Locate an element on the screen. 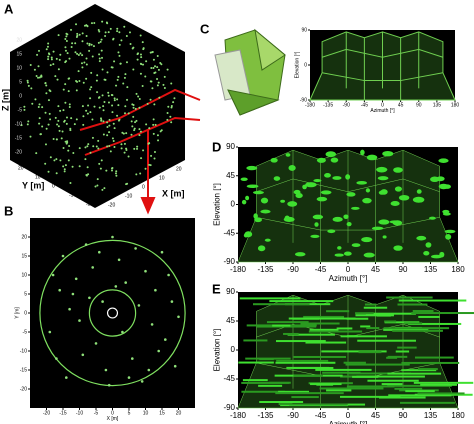  x-tick-label: -135 is located at coordinates (265, 415).